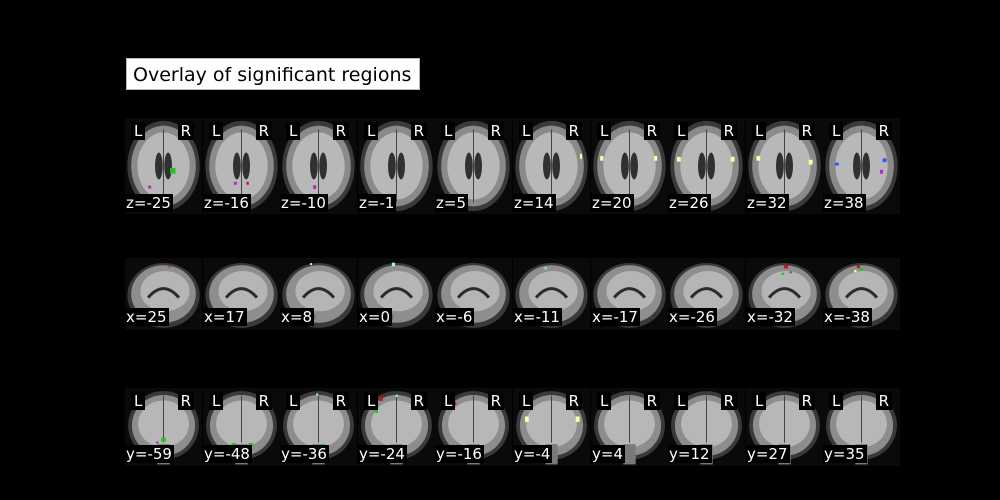 Image resolution: width=1000 pixels, height=500 pixels. Describe the element at coordinates (304, 203) in the screenshot. I see `cut-coordinate-label: z=-10` at that location.